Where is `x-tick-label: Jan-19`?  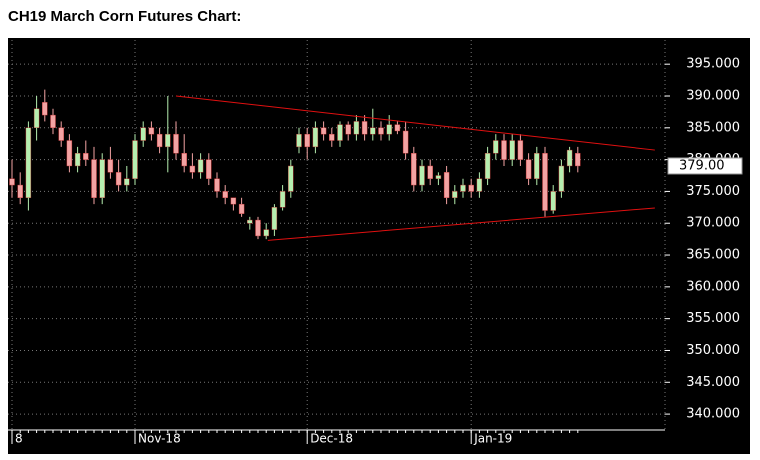 x-tick-label: Jan-19 is located at coordinates (492, 439).